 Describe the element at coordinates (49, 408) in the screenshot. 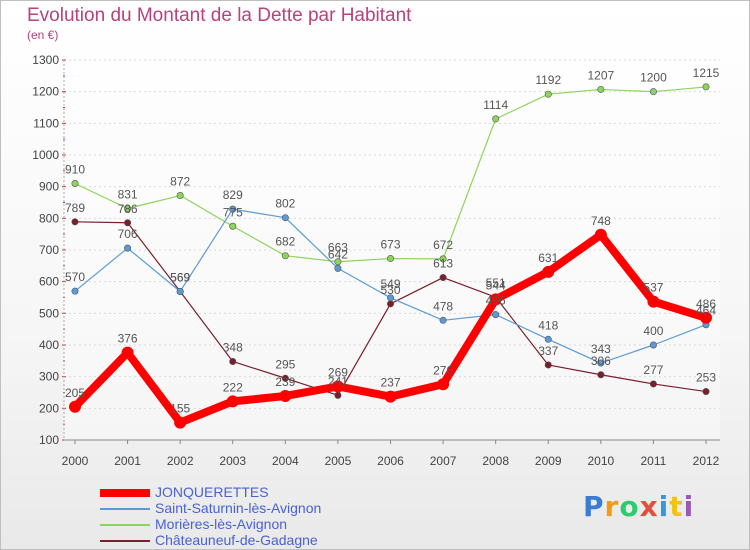

I see `y-tick-label: 200` at that location.